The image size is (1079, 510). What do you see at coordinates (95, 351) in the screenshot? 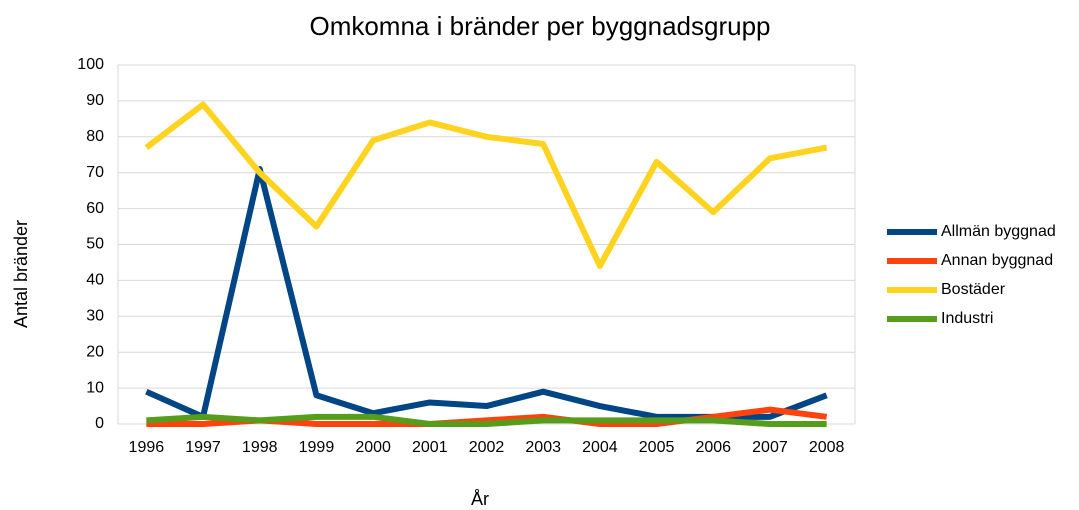
I see `y-tick-label: 20` at bounding box center [95, 351].